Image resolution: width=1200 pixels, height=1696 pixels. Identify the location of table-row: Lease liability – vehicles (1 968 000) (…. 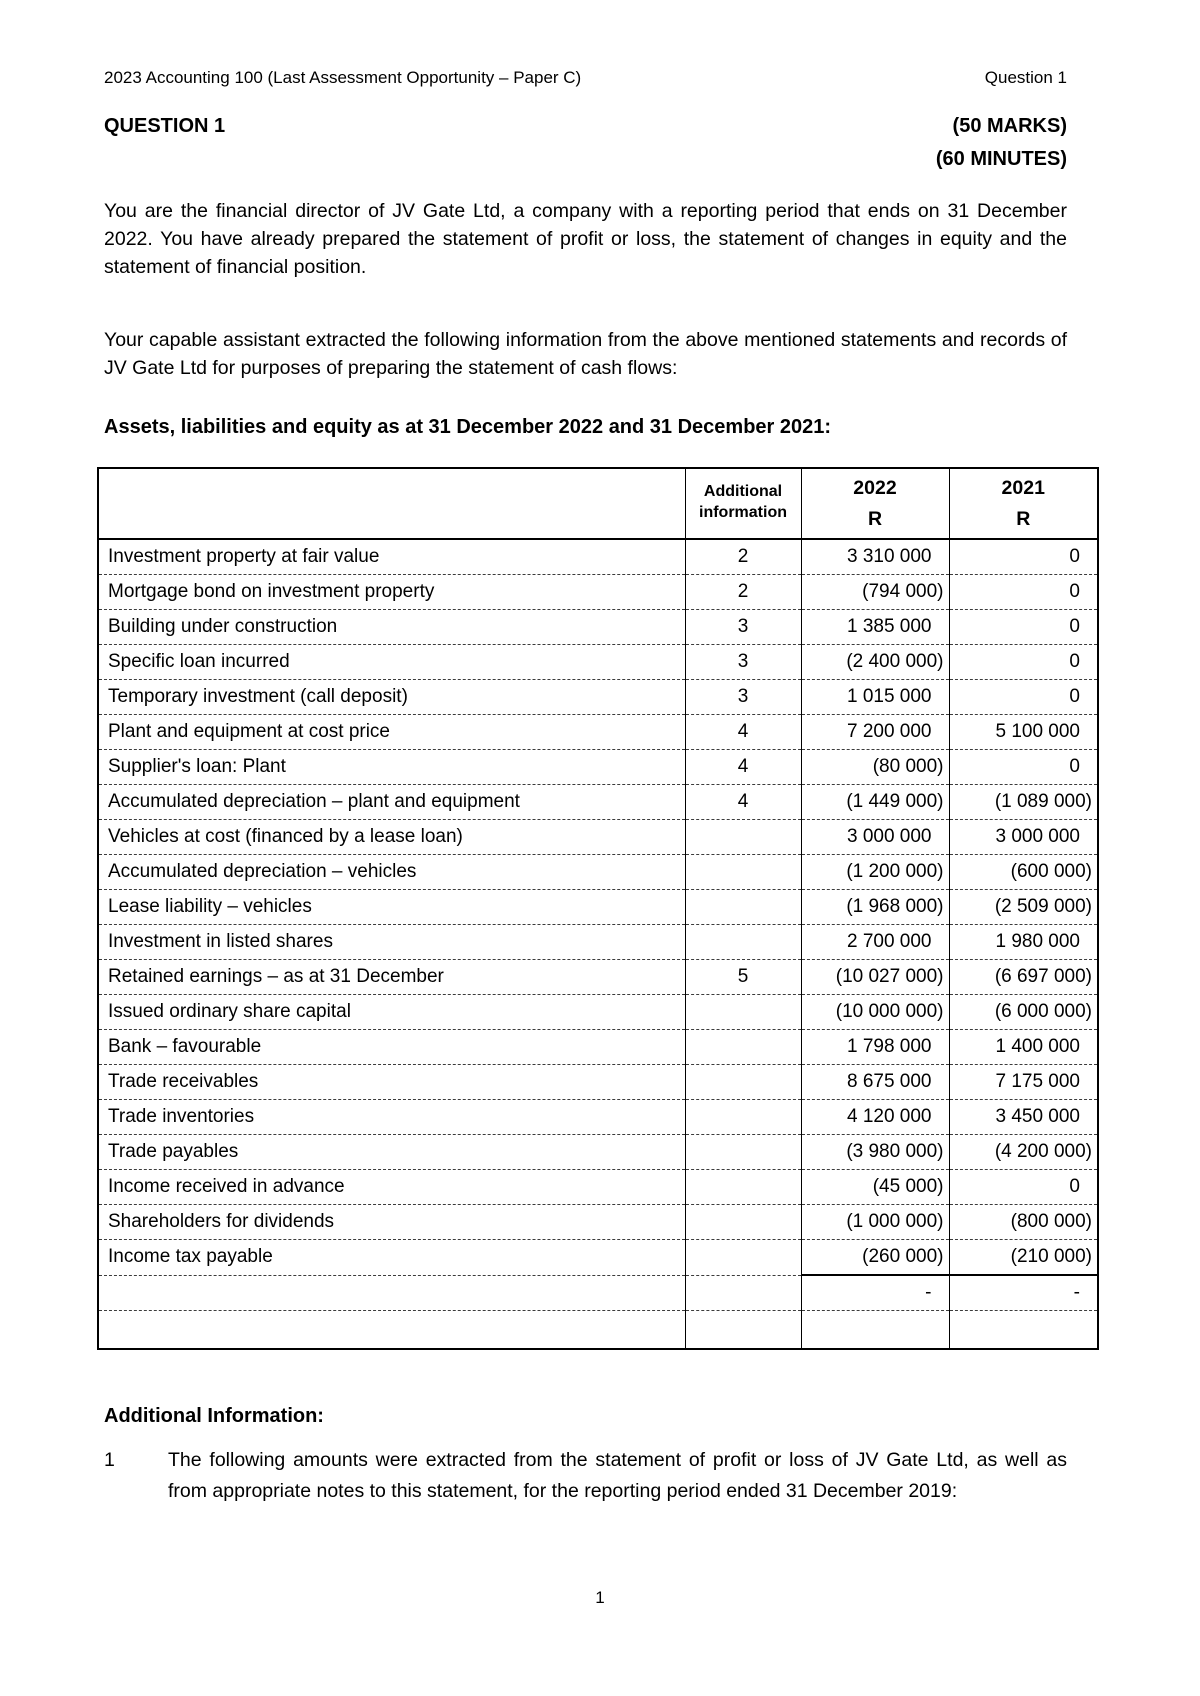
(598, 907).